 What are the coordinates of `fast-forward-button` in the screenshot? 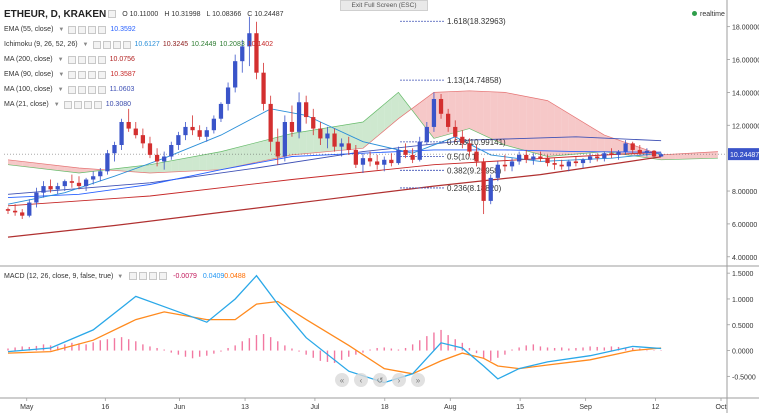 It's located at (418, 380).